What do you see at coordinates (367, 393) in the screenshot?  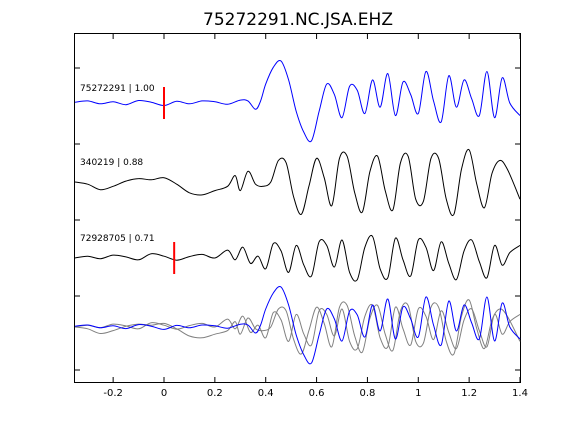 I see `x-tick-label: 0.8` at bounding box center [367, 393].